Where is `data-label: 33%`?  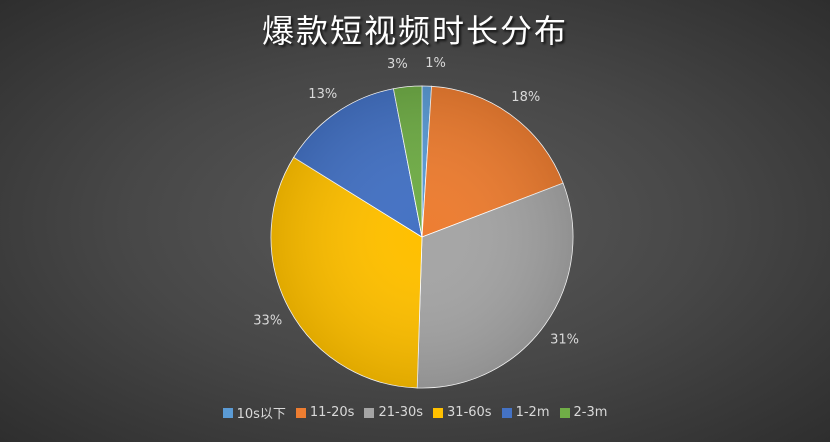
data-label: 33% is located at coordinates (267, 321).